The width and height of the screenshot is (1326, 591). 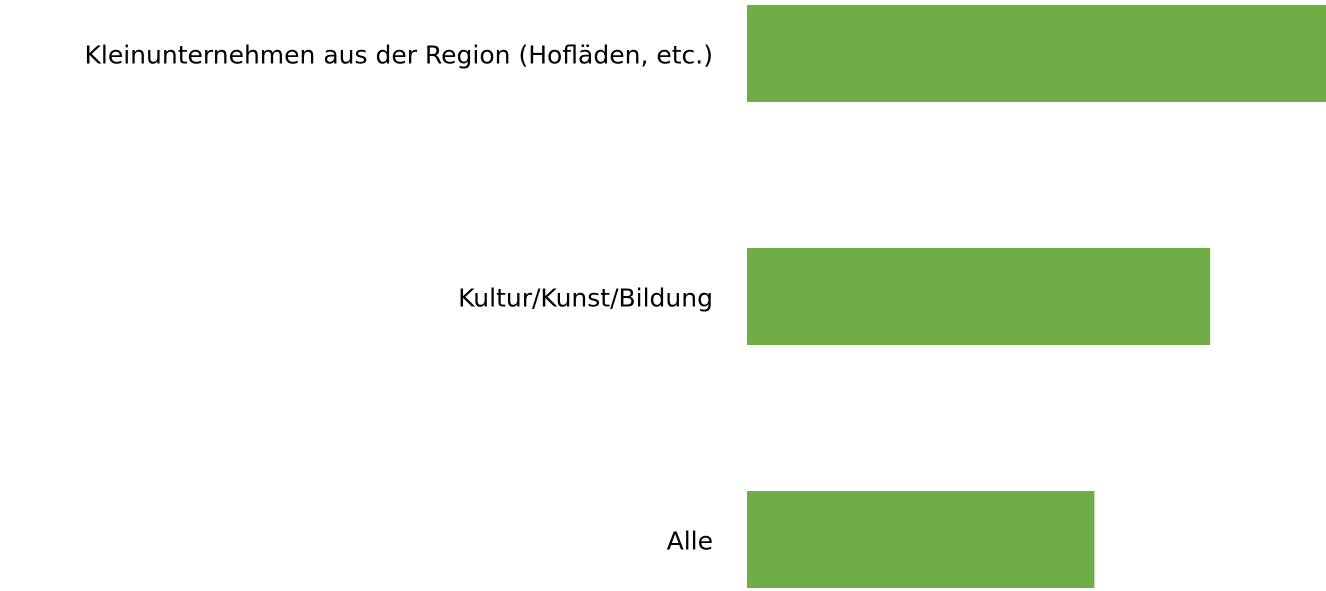 I want to click on category-label: Alle, so click(x=690, y=541).